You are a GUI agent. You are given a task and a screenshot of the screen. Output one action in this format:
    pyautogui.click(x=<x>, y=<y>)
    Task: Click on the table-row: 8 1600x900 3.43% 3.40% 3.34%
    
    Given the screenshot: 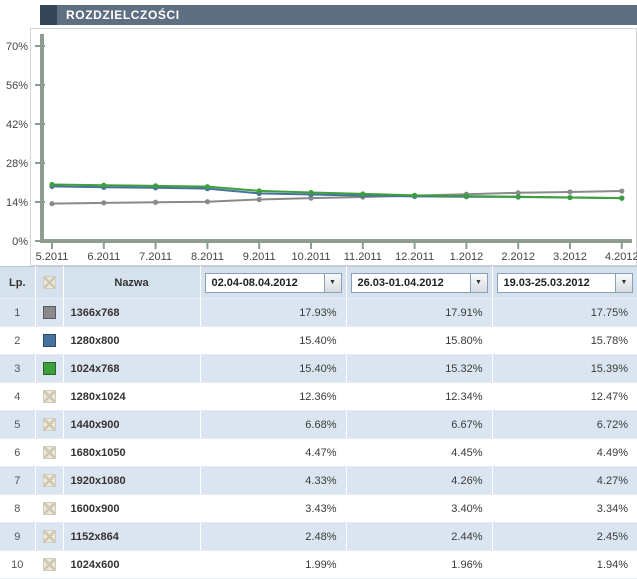 What is the action you would take?
    pyautogui.click(x=318, y=508)
    